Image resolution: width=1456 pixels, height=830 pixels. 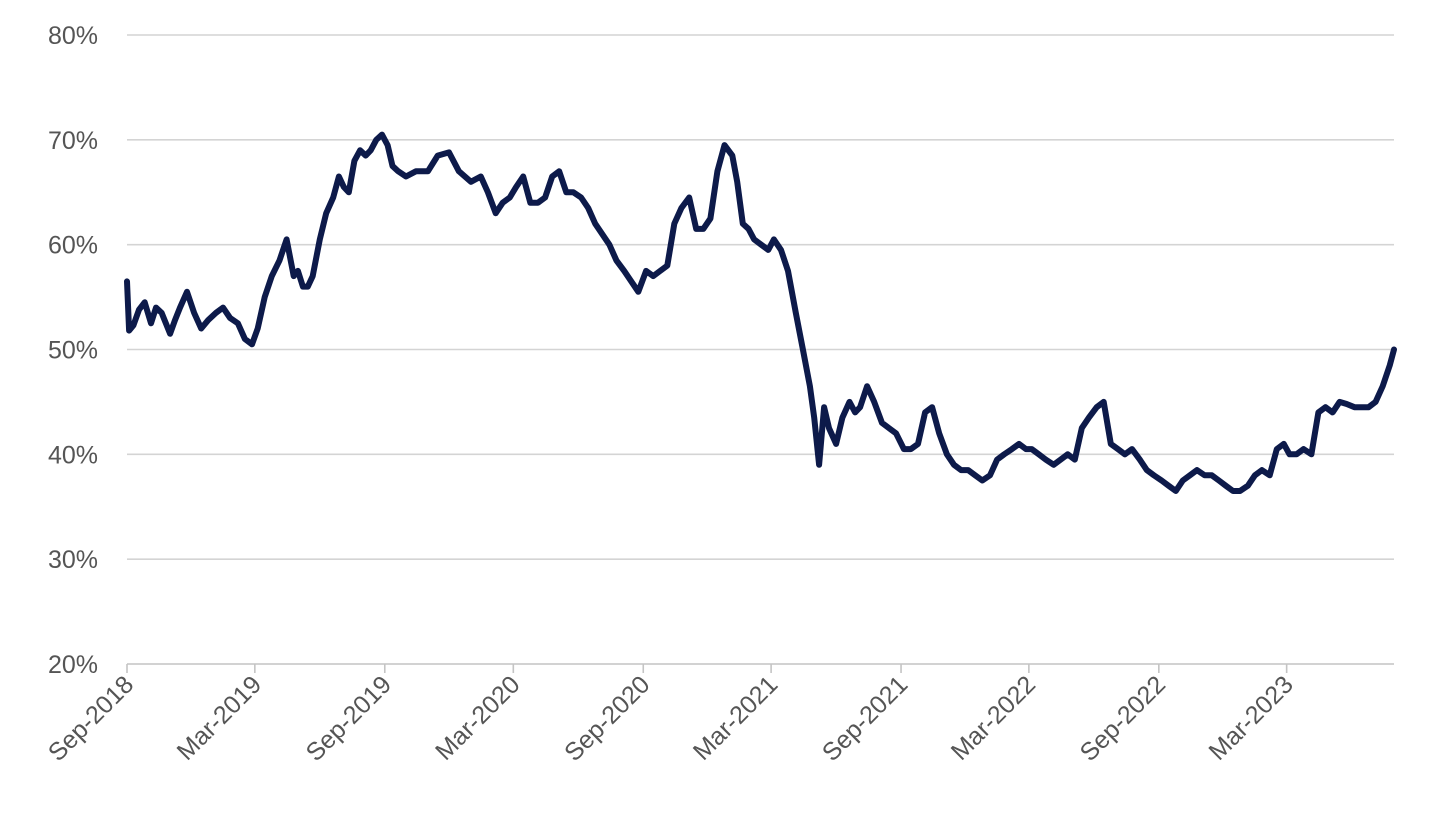 I want to click on y-tick-label: 30%, so click(x=73, y=560).